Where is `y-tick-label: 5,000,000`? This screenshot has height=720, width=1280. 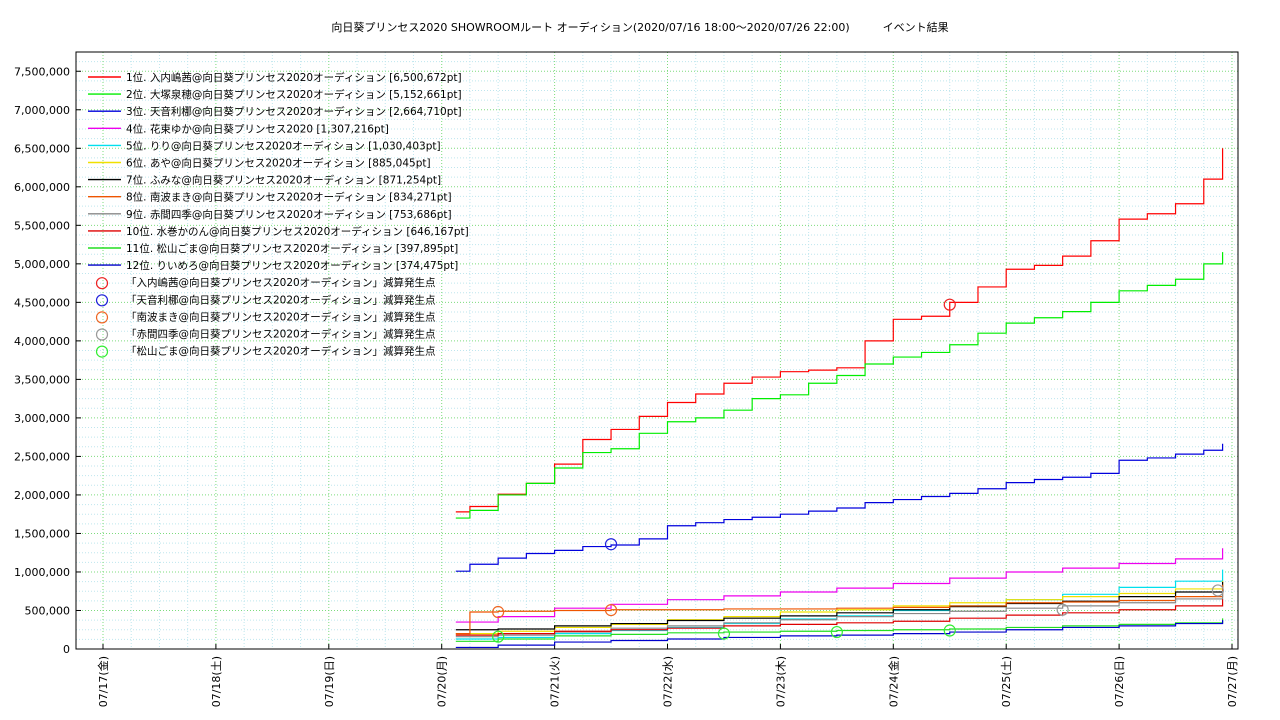
y-tick-label: 5,000,000 is located at coordinates (42, 264).